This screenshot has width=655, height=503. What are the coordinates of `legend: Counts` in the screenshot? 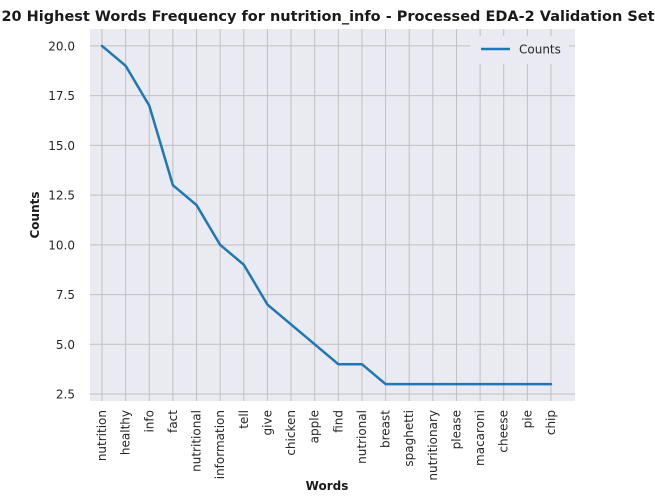 It's located at (519, 50).